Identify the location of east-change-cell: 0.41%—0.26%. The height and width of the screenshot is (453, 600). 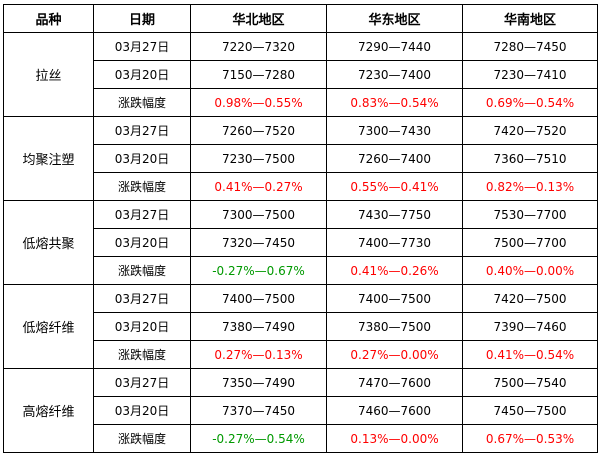
(394, 270).